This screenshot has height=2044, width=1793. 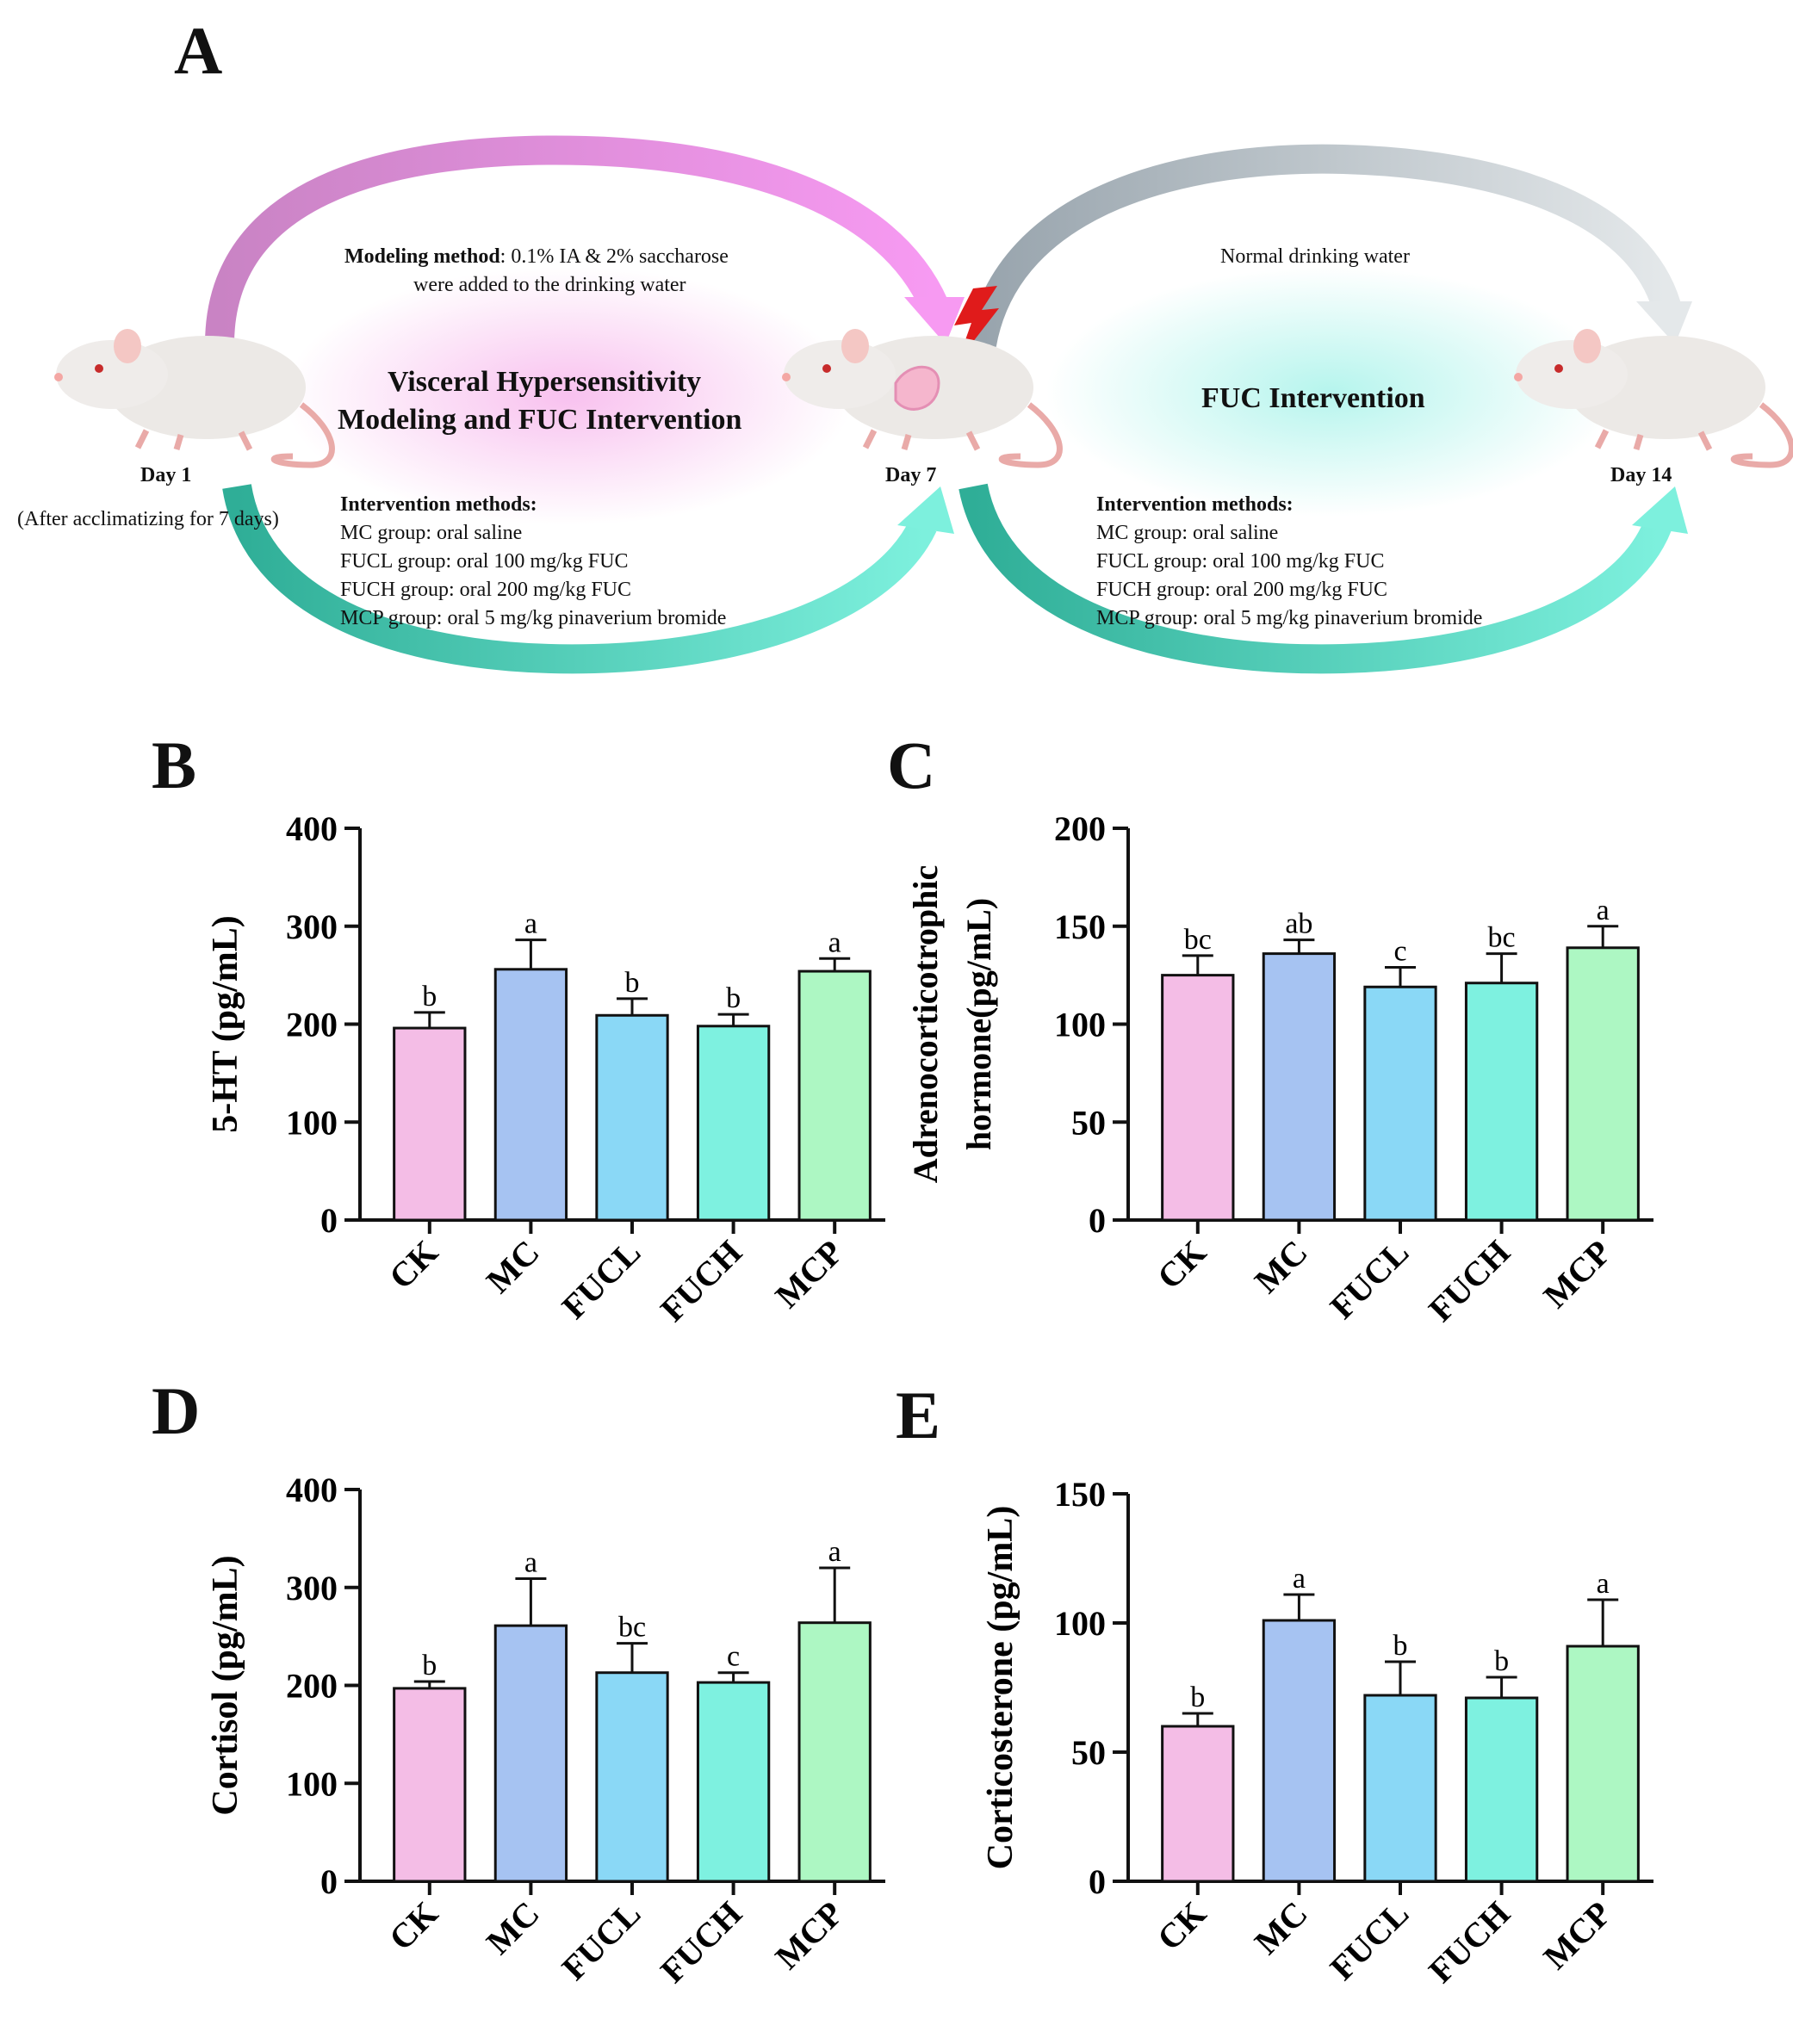 What do you see at coordinates (226, 1685) in the screenshot?
I see `y-axis-label: Cortisol (pg/mL)` at bounding box center [226, 1685].